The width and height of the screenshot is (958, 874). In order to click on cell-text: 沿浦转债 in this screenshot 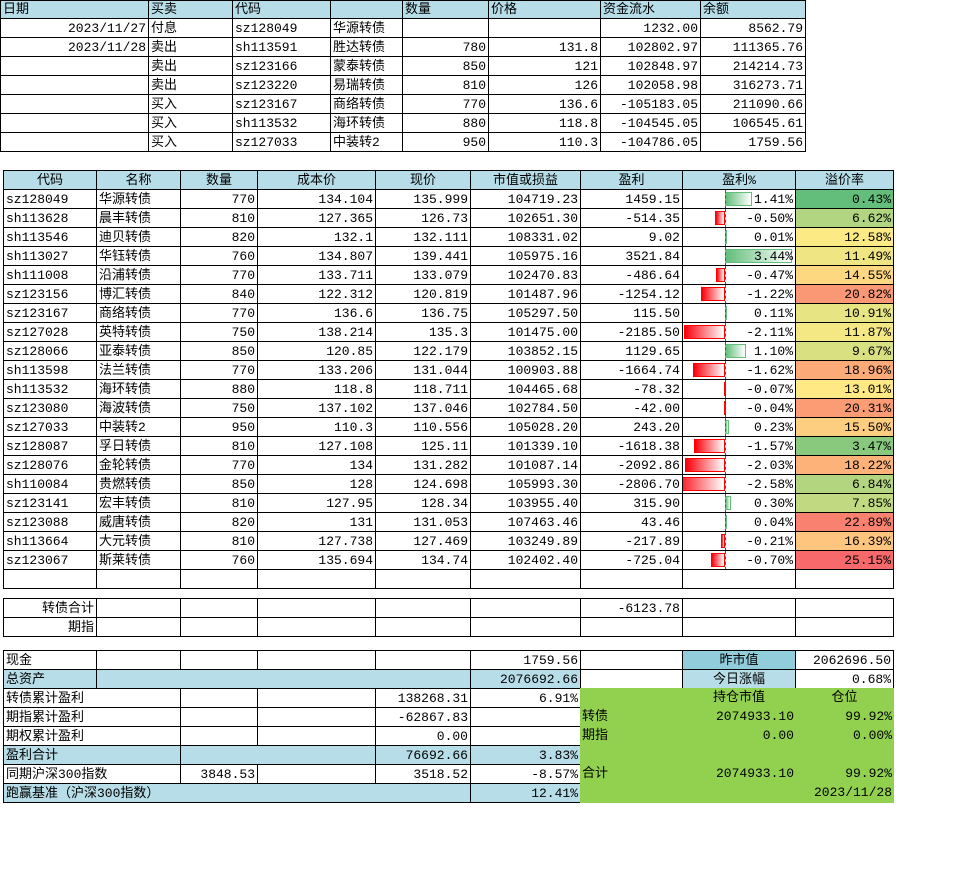, I will do `click(125, 275)`.